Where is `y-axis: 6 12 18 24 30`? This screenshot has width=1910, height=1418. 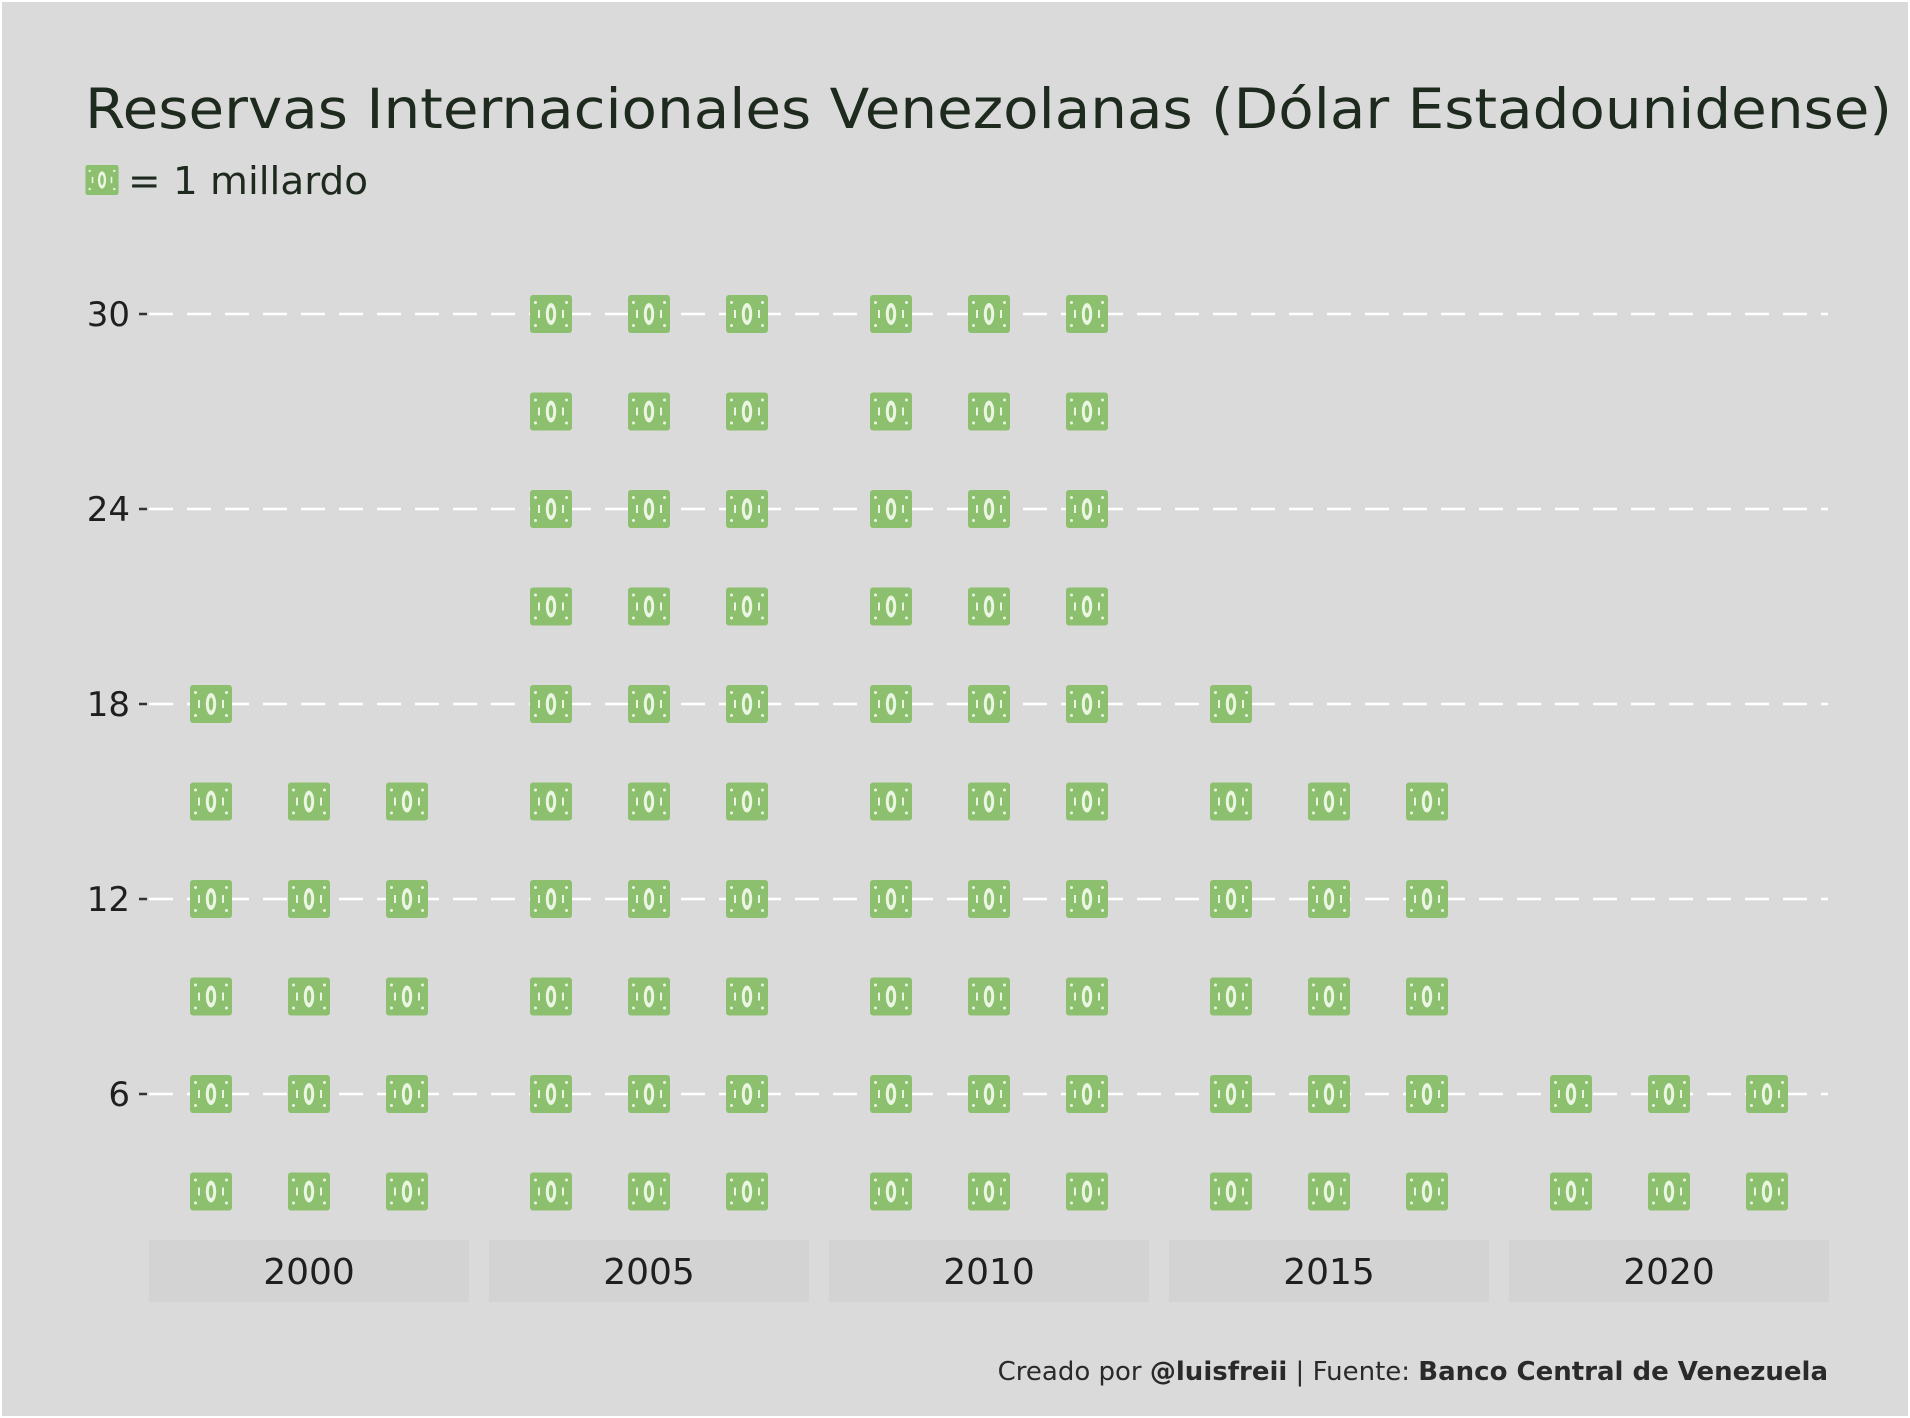 y-axis: 6 12 18 24 30 is located at coordinates (117, 705).